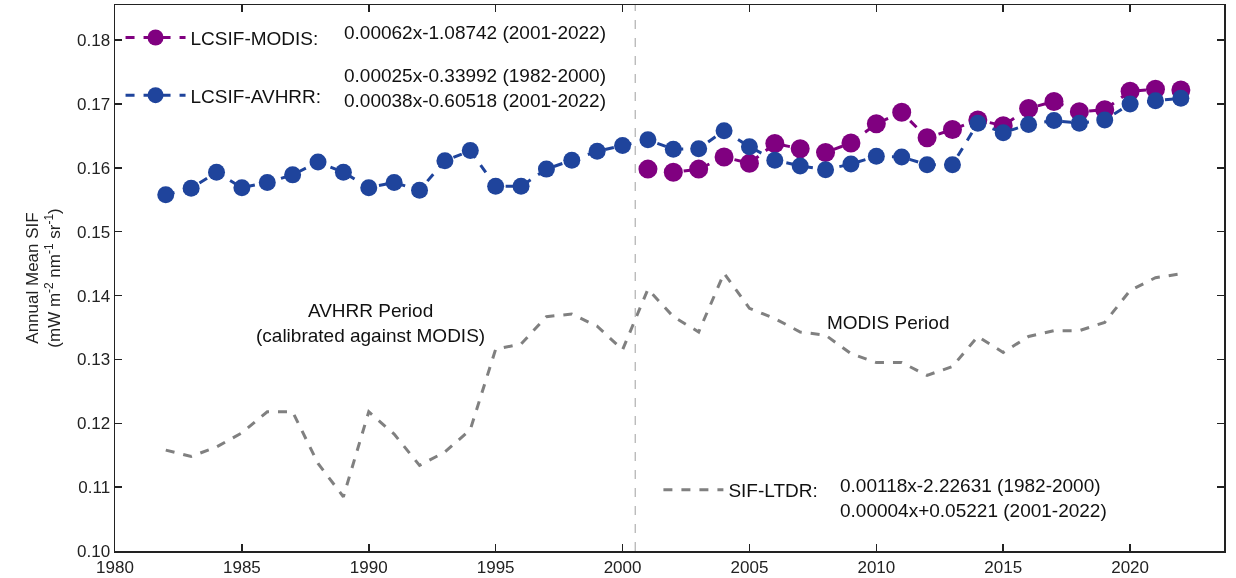  I want to click on x-tick-label: 1985, so click(241, 567).